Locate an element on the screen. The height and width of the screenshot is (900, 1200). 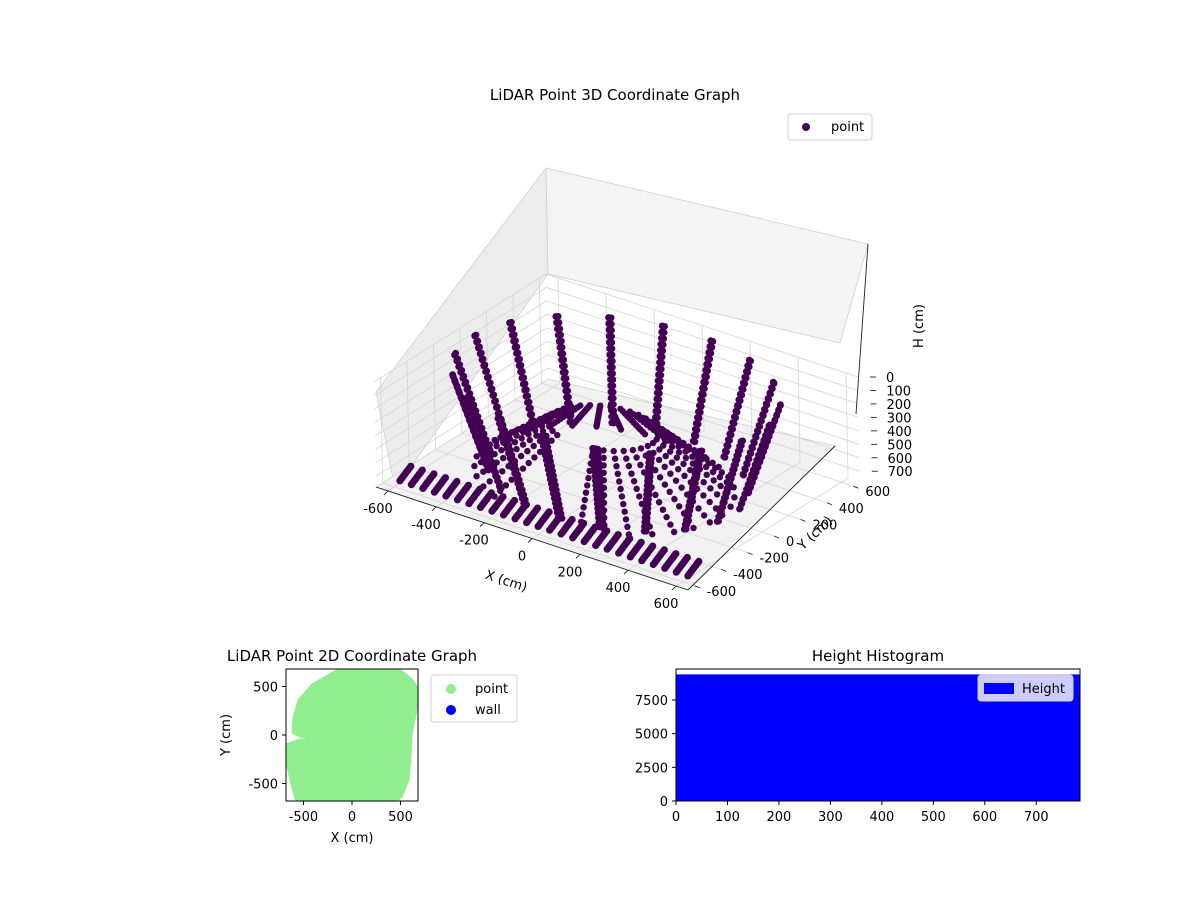
y-tick-3d is located at coordinates (723, 570).